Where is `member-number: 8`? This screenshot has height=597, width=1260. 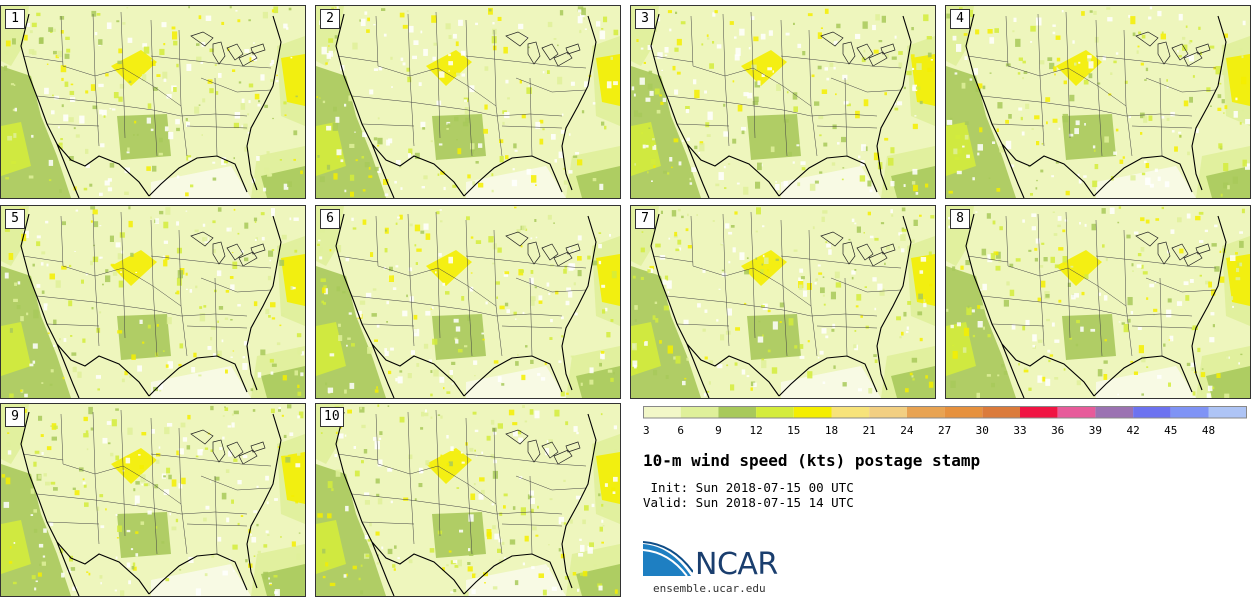 member-number: 8 is located at coordinates (960, 219).